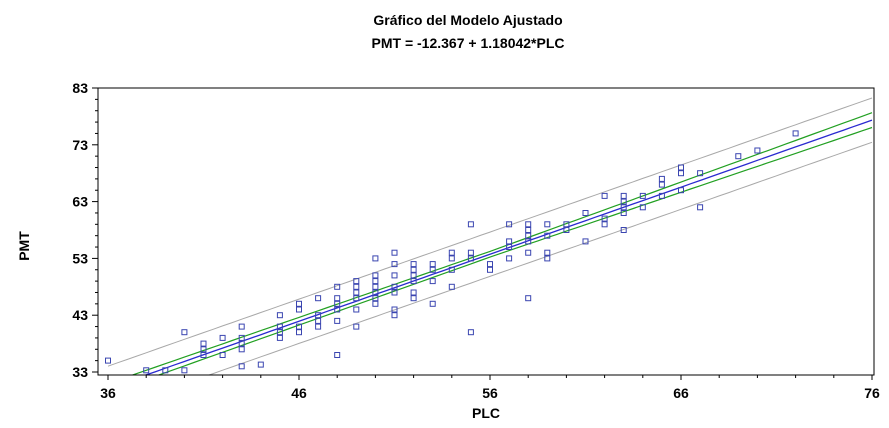 The image size is (889, 428). I want to click on y-tick-label: 73, so click(80, 145).